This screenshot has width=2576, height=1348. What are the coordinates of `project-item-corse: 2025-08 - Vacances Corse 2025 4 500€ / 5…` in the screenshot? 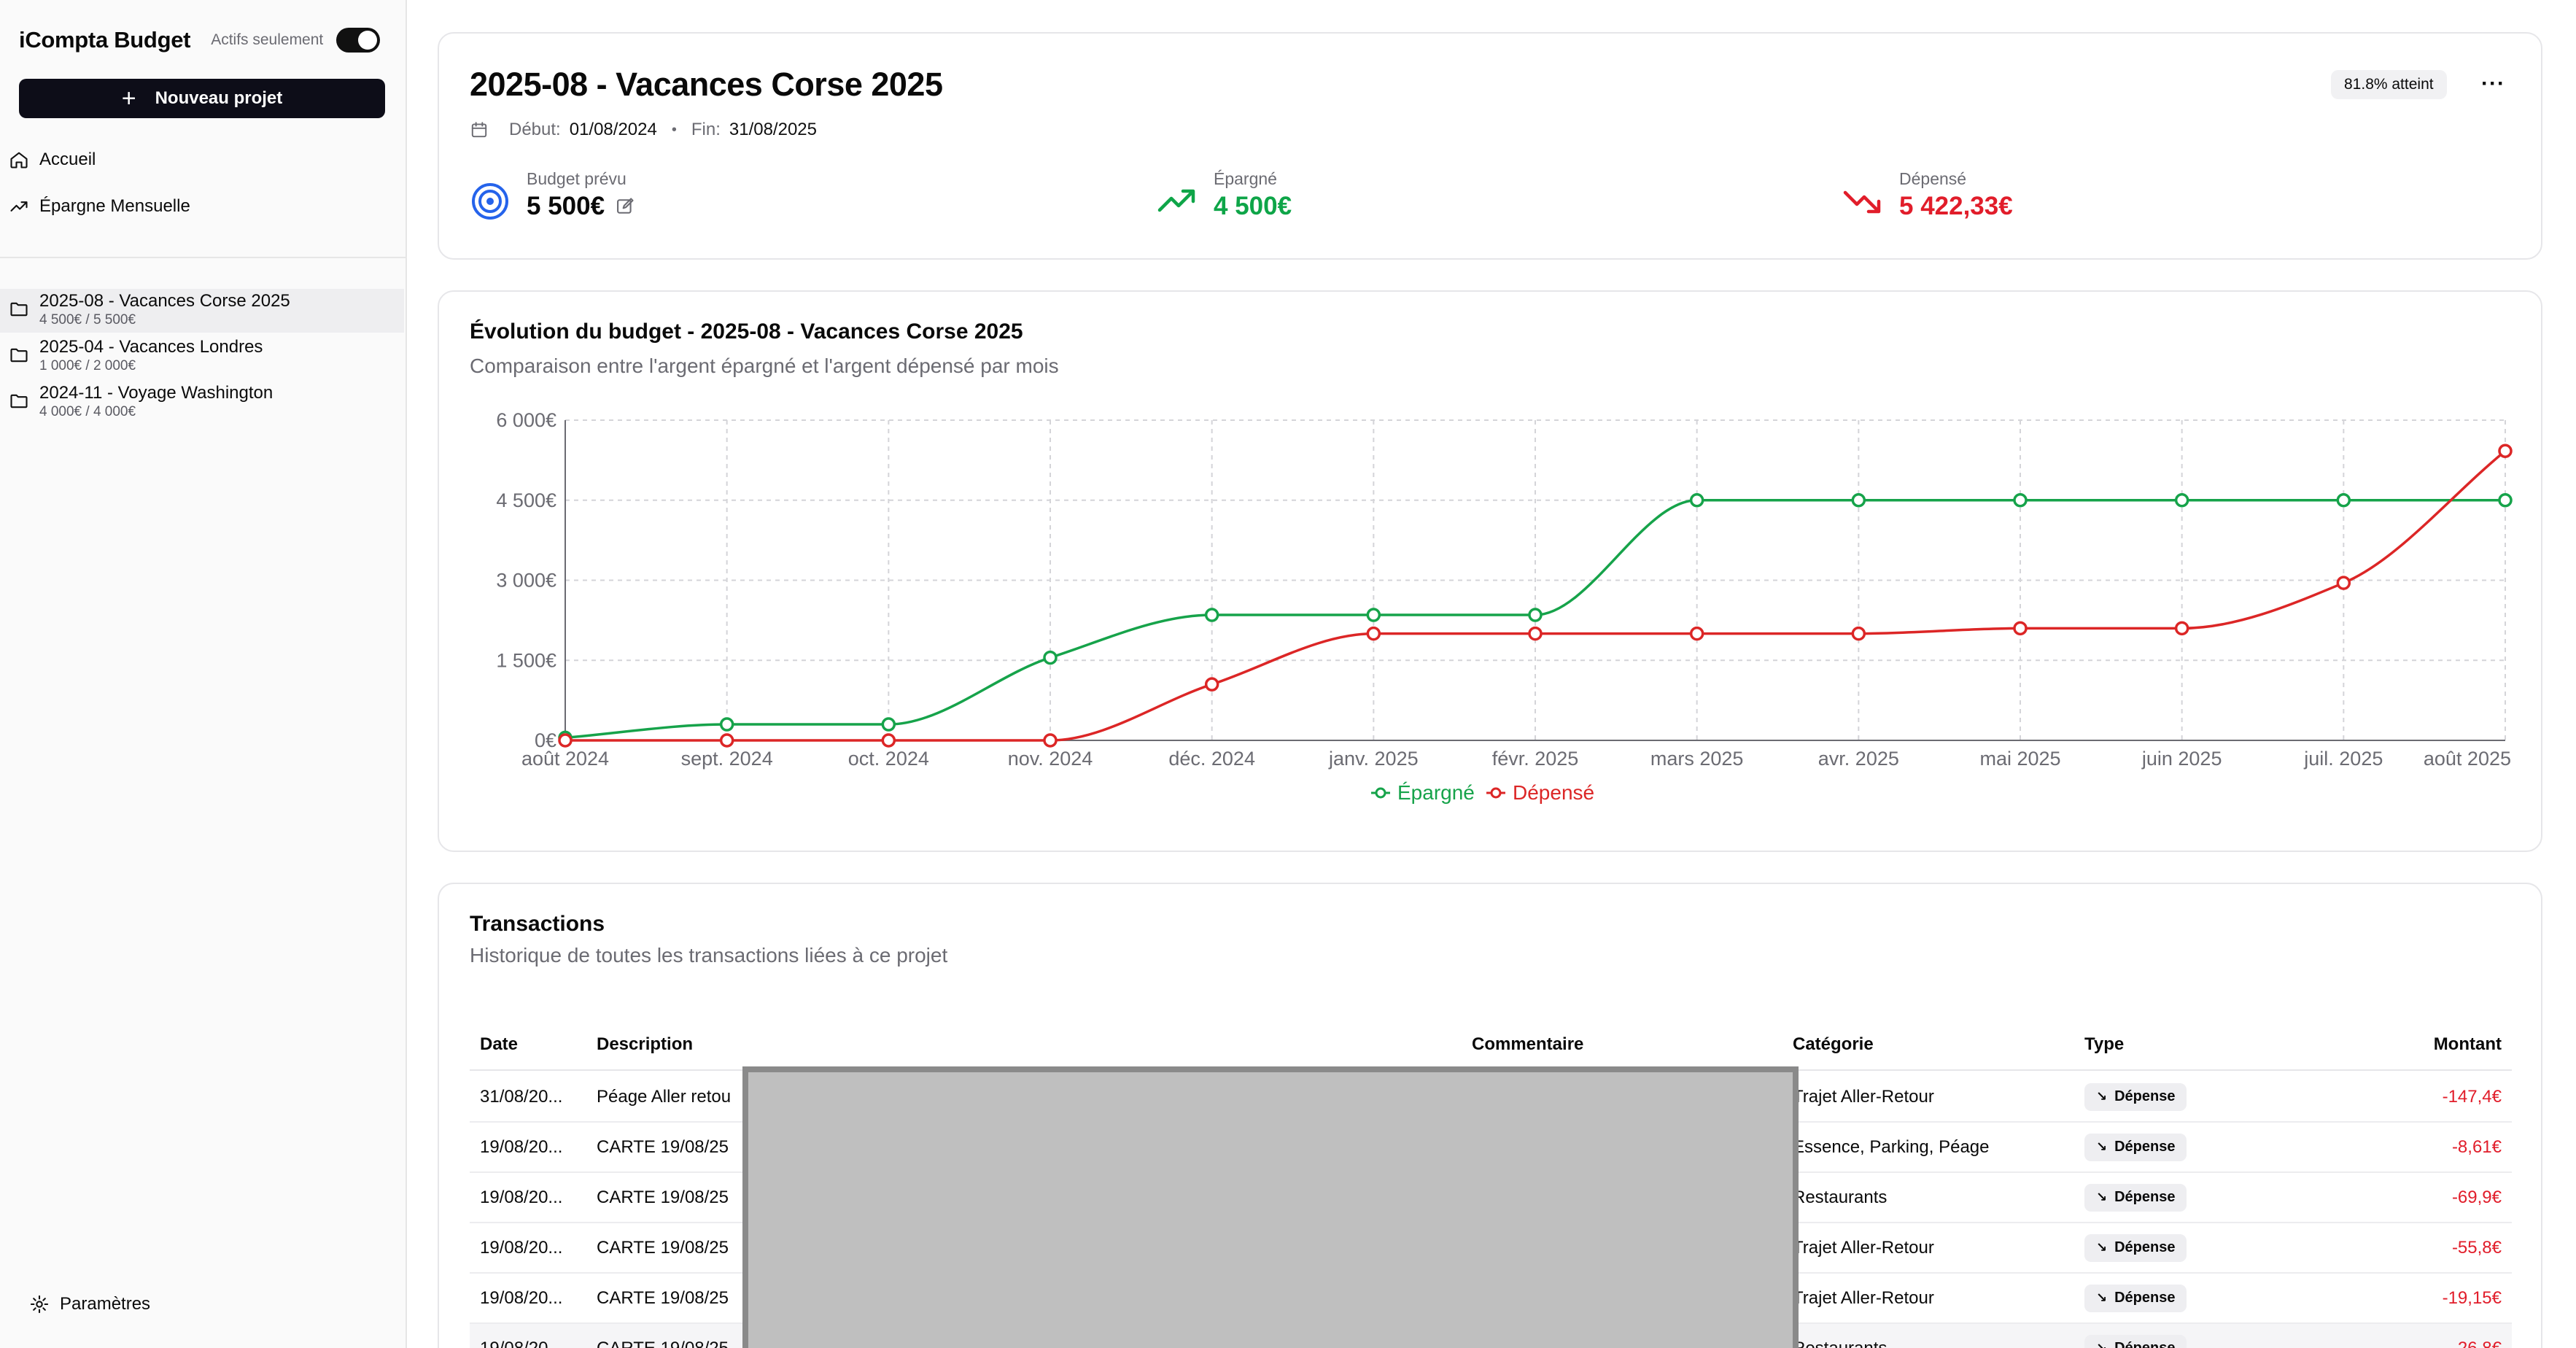 It's located at (202, 311).